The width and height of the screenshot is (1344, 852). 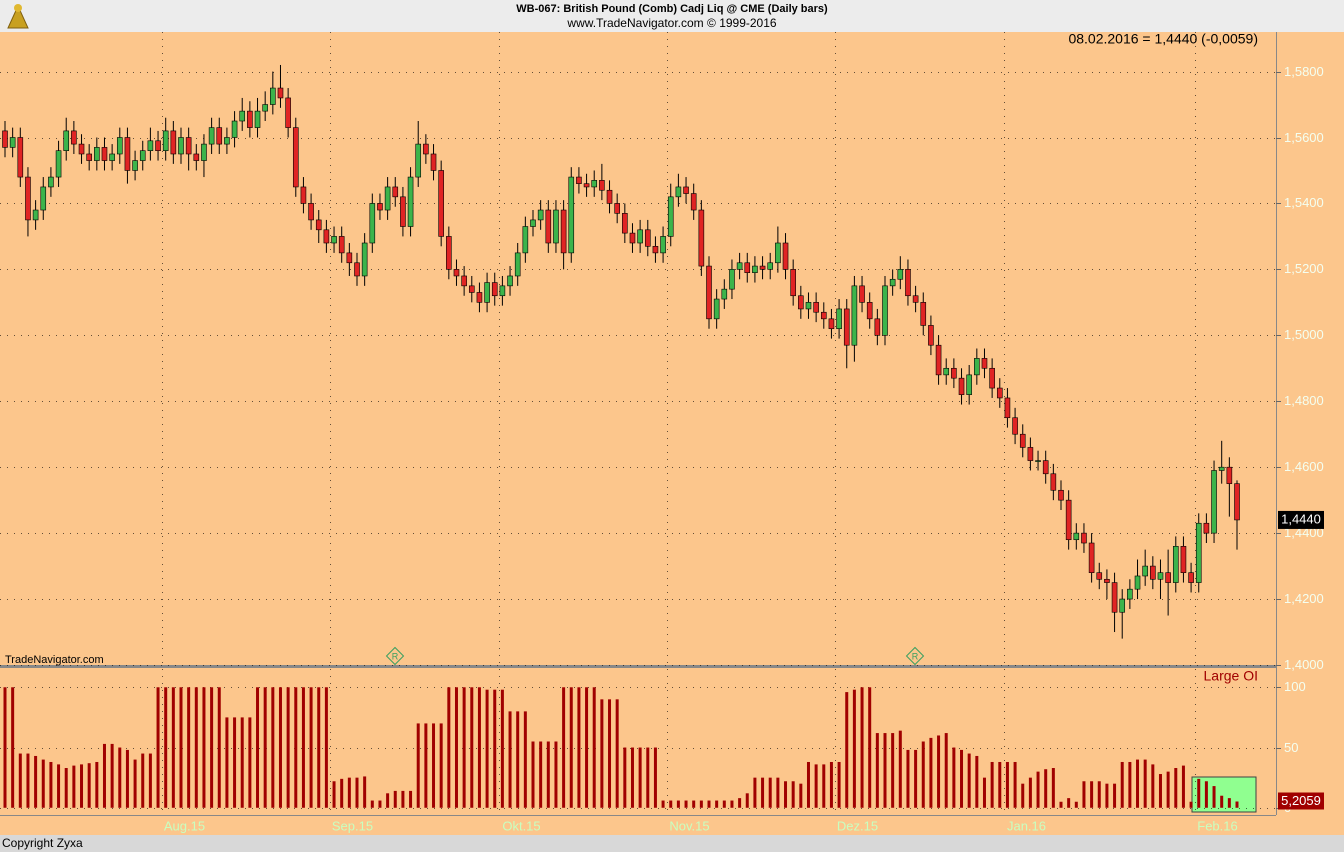 What do you see at coordinates (521, 825) in the screenshot?
I see `x-tick-label: Okt.15` at bounding box center [521, 825].